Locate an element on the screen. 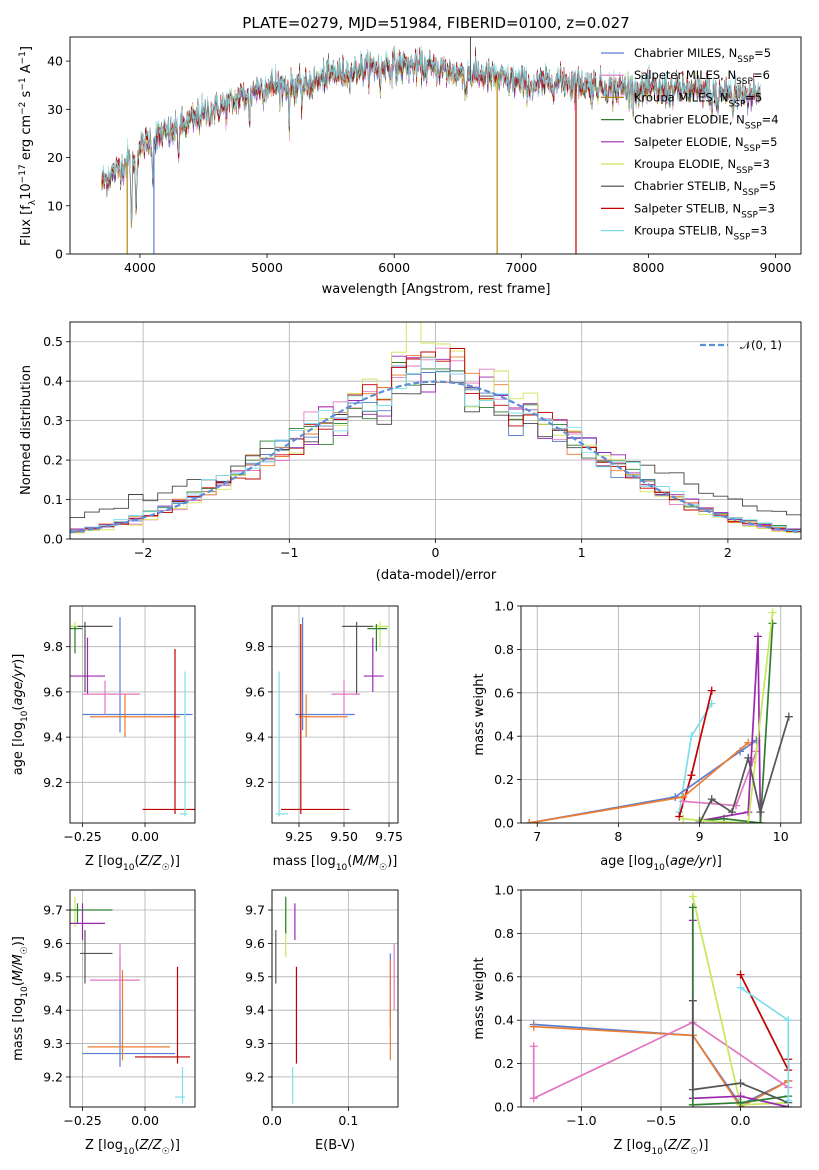 This screenshot has height=1170, width=819. x-tick-label: 9 is located at coordinates (700, 836).